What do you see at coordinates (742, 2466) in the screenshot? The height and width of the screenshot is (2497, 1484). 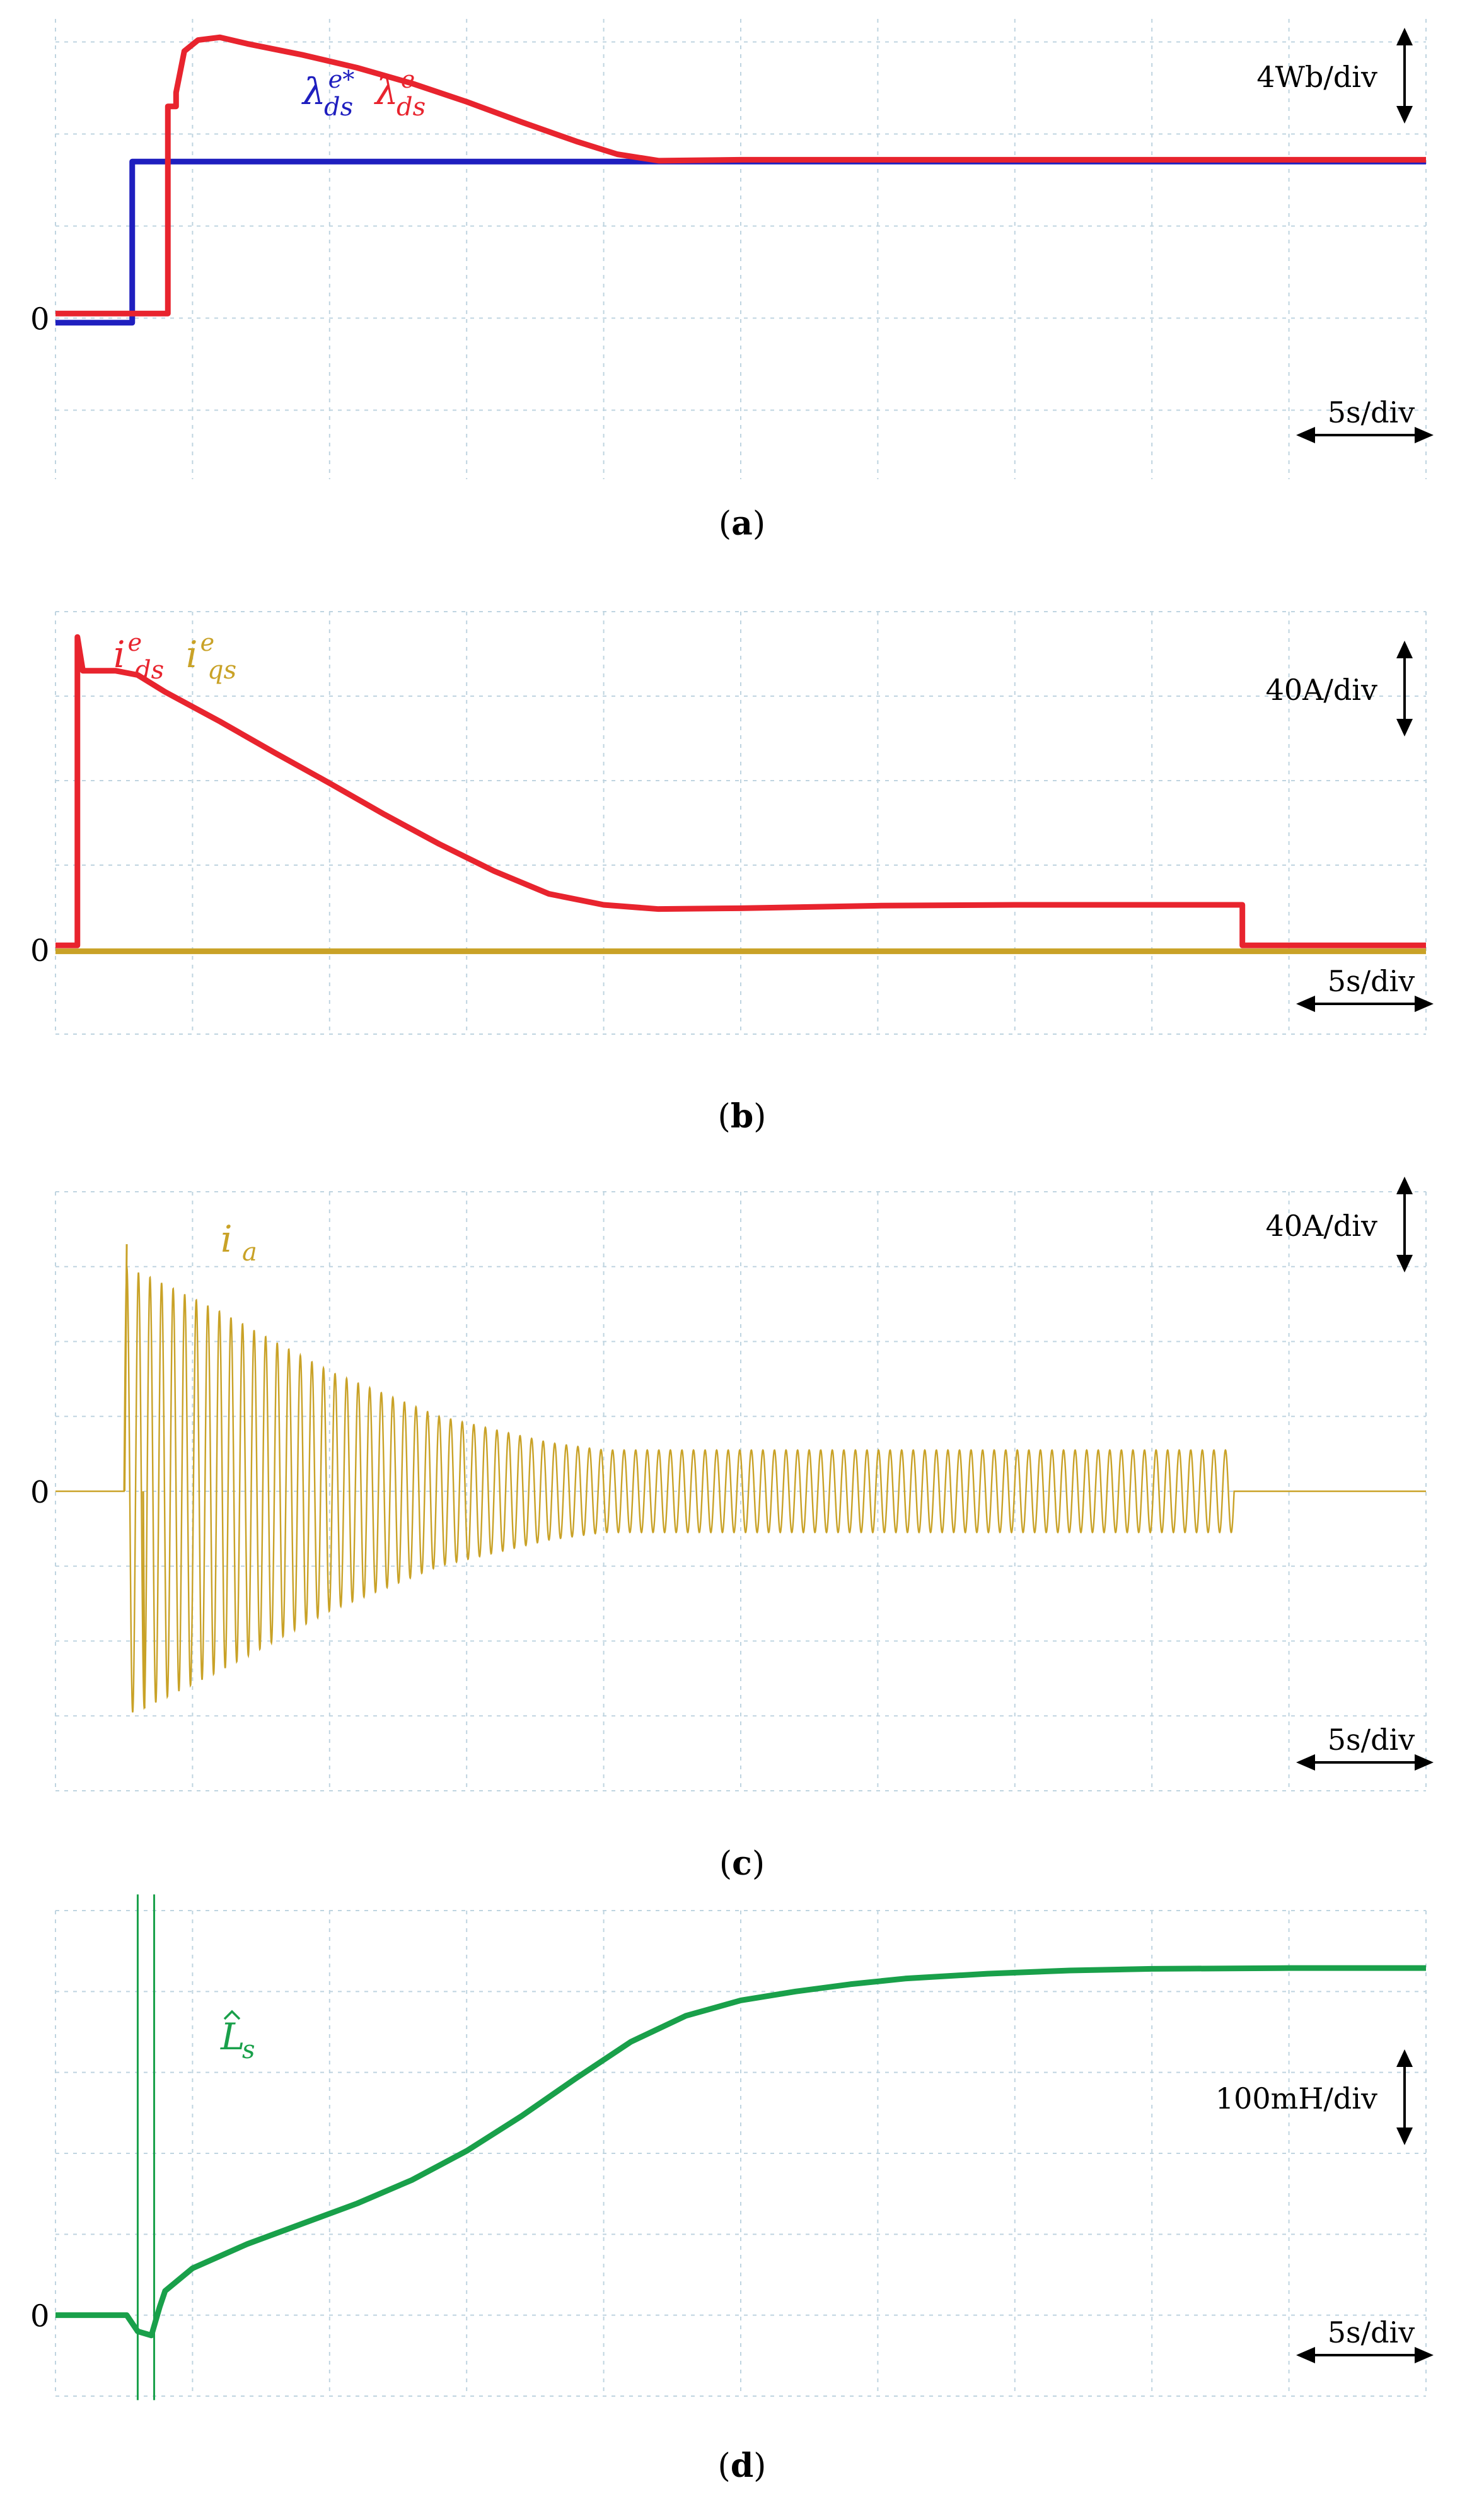 I see `caption-d: (d)` at bounding box center [742, 2466].